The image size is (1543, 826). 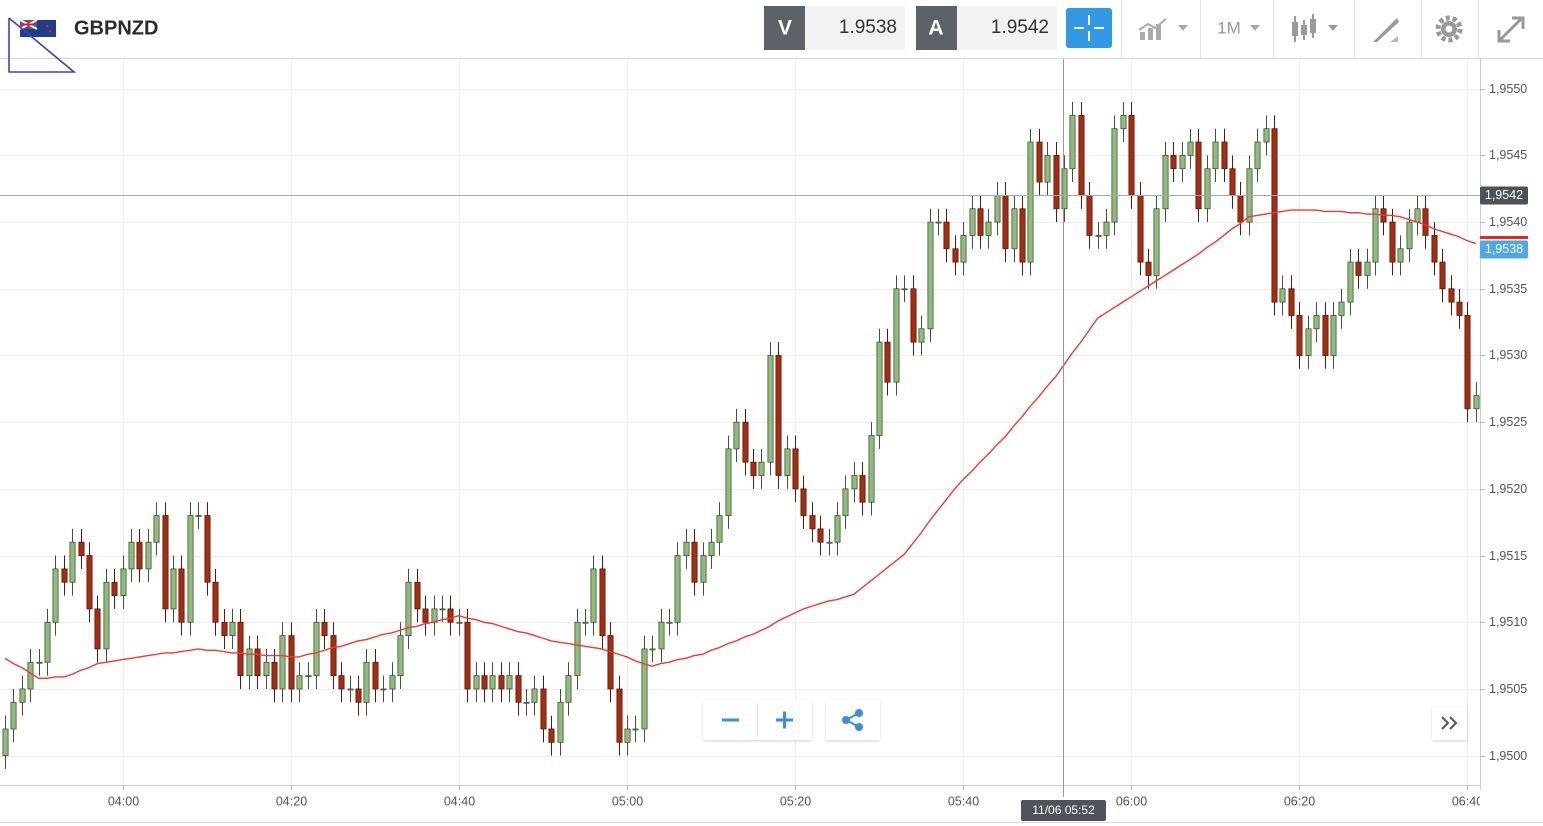 What do you see at coordinates (1508, 756) in the screenshot?
I see `y-tick-label: 1,9500` at bounding box center [1508, 756].